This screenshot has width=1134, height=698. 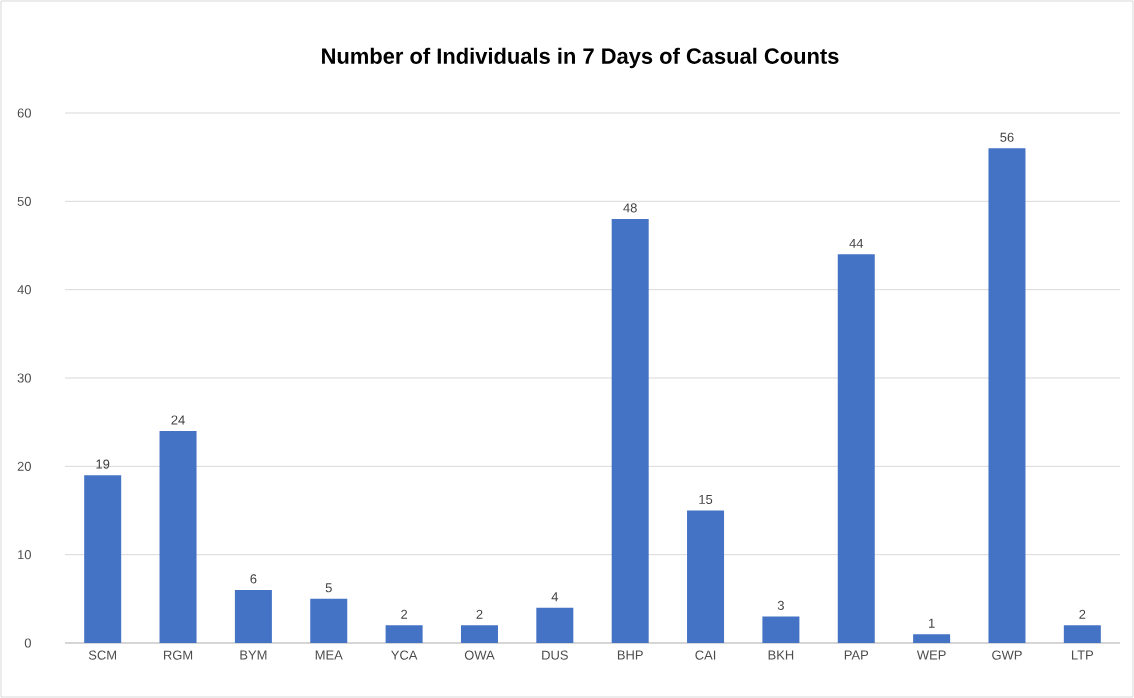 I want to click on x-tick-label: LTP, so click(x=1083, y=655).